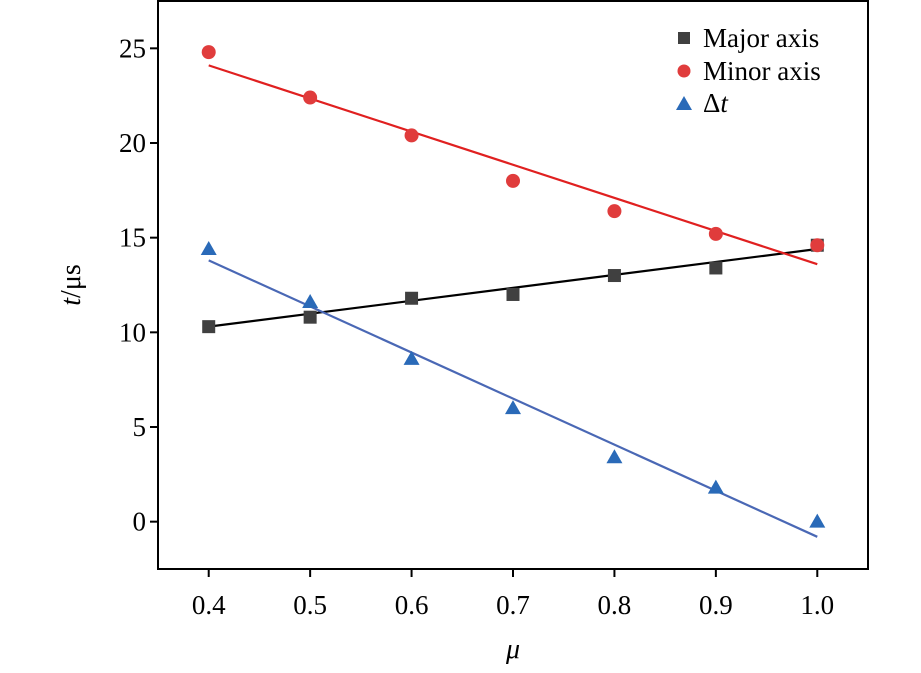  What do you see at coordinates (716, 605) in the screenshot?
I see `x-tick-label: 0.9` at bounding box center [716, 605].